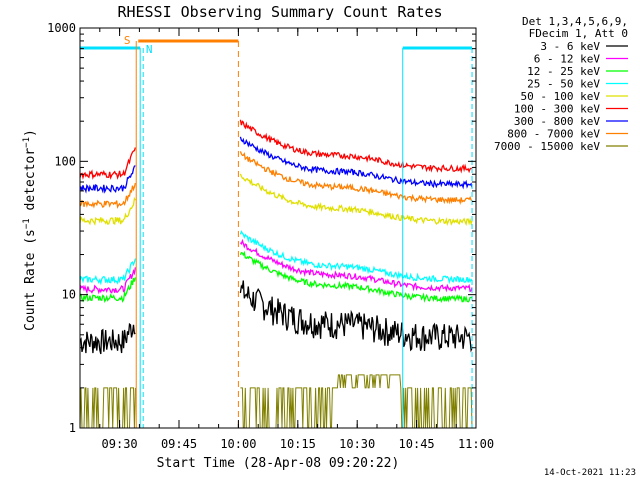 This screenshot has width=640, height=480. What do you see at coordinates (238, 444) in the screenshot?
I see `x-tick-label-2: 10:00` at bounding box center [238, 444].